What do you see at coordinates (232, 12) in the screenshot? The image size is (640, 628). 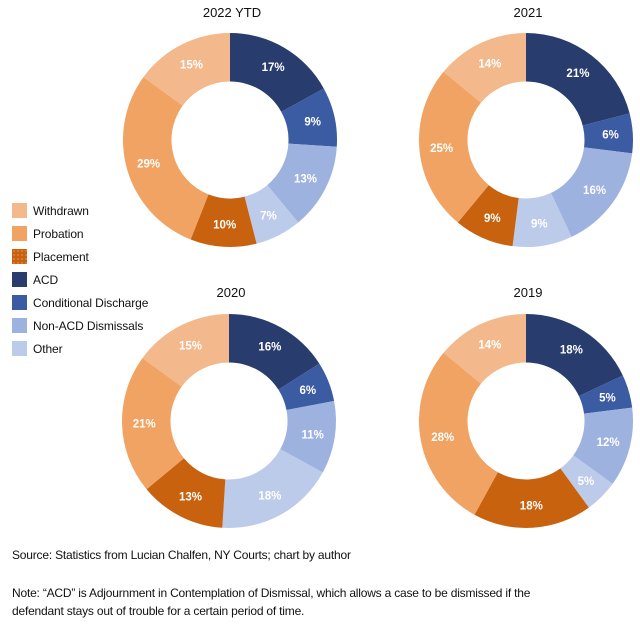 I see `chart-title: 2022 YTD` at bounding box center [232, 12].